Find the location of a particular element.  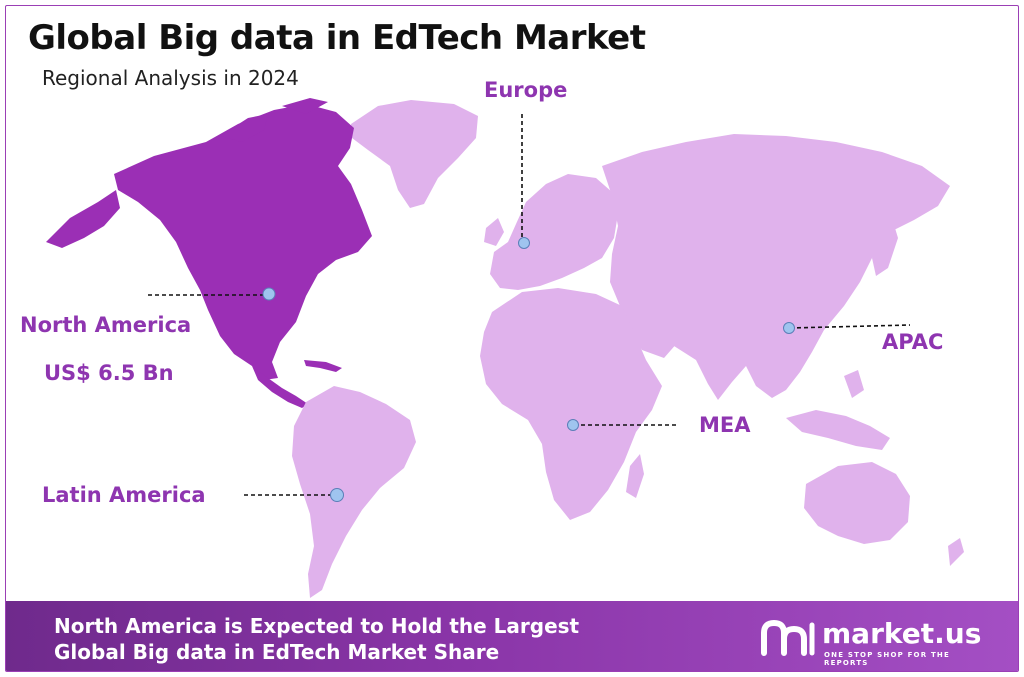

brand-tagline: ONE STOP SHOP FOR THE REPORTS is located at coordinates (887, 659).